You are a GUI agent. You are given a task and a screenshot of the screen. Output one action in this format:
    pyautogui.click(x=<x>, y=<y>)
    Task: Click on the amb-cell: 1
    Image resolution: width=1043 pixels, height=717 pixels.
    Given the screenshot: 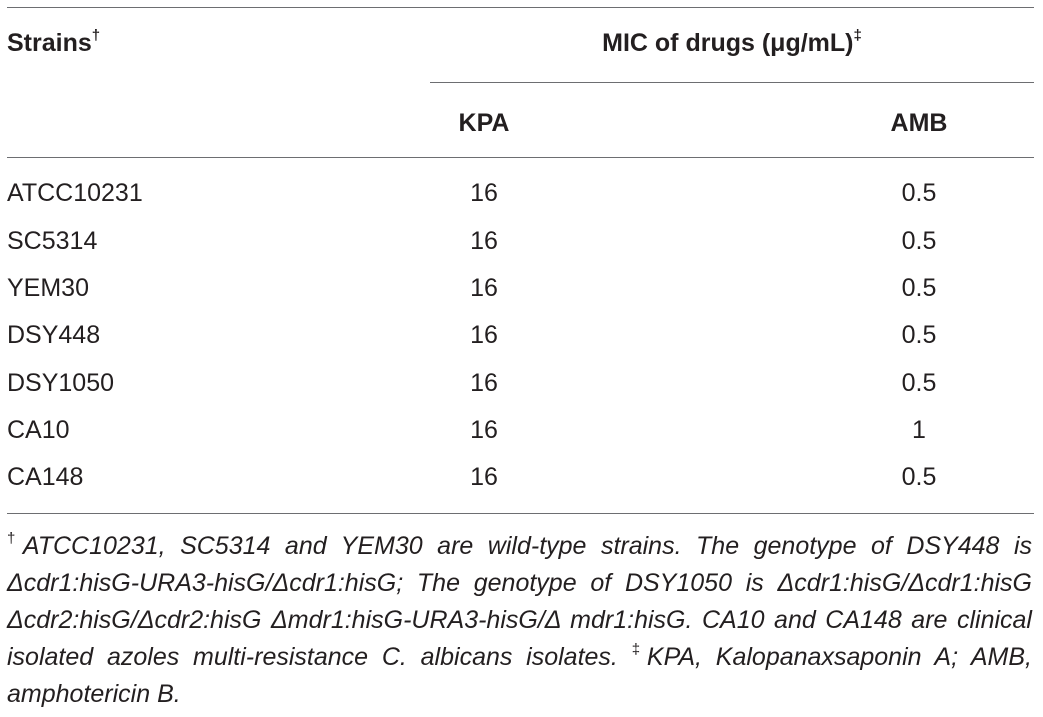 What is the action you would take?
    pyautogui.click(x=919, y=430)
    